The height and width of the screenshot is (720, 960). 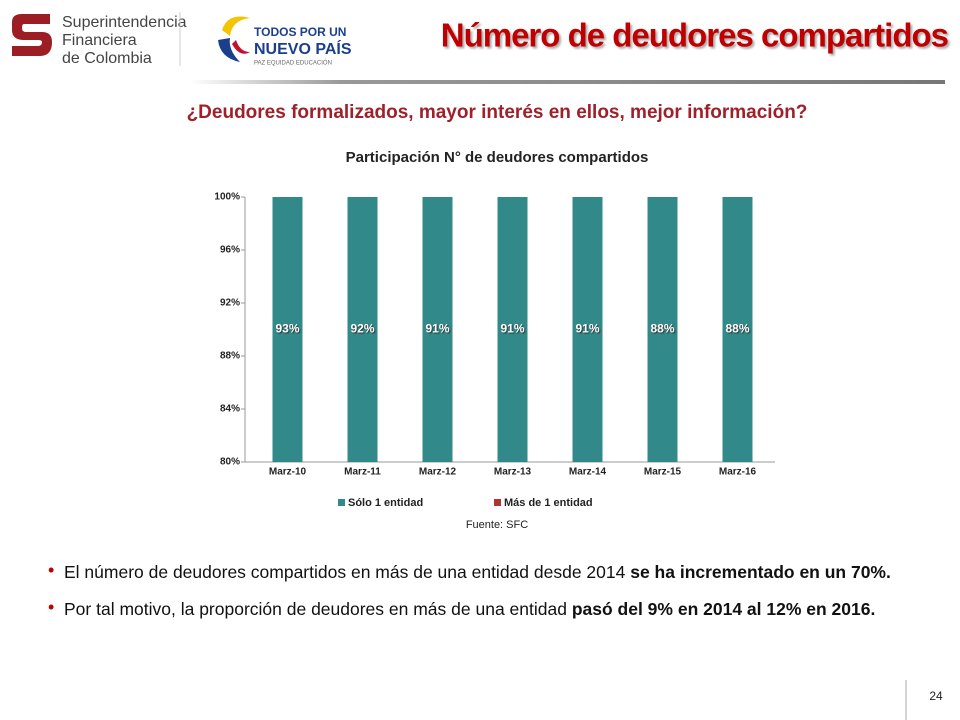 I want to click on x-tick-label: Marz-13, so click(x=513, y=472).